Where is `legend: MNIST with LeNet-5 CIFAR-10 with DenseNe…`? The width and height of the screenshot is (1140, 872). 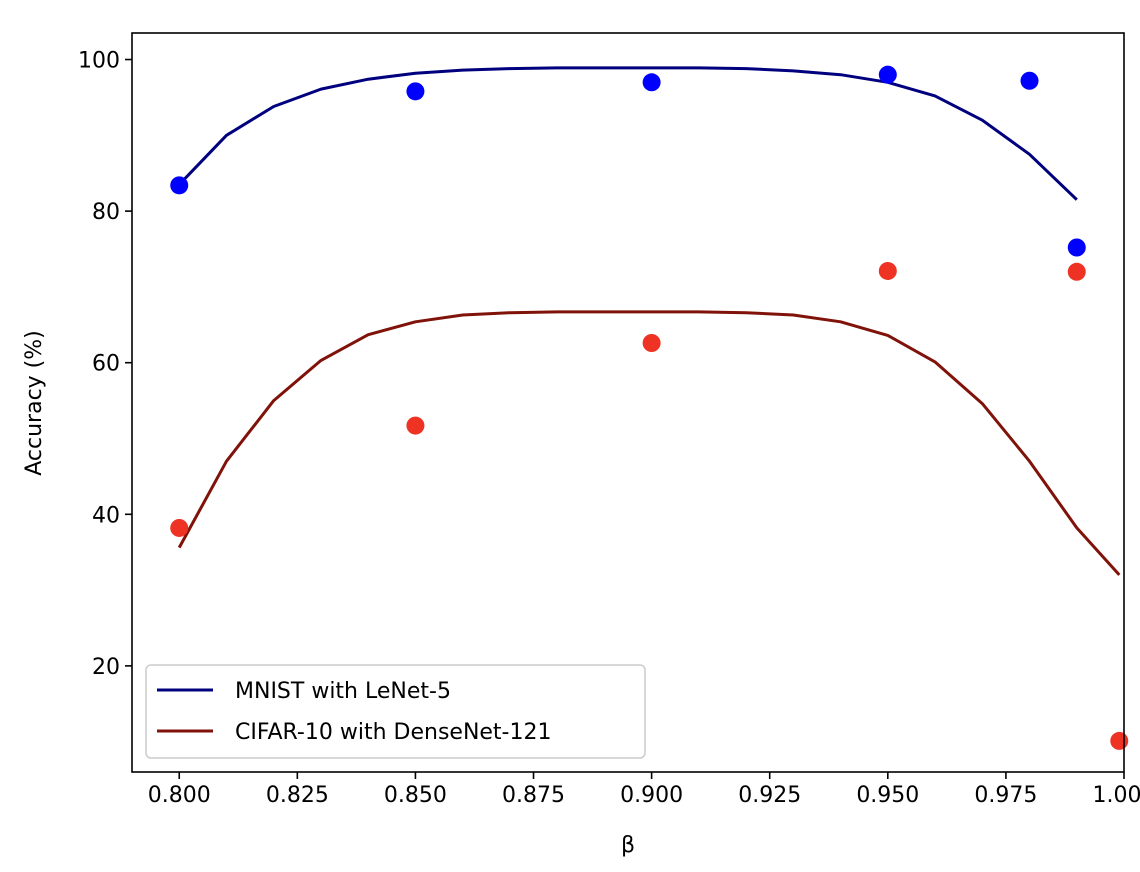
legend: MNIST with LeNet-5 CIFAR-10 with DenseNe… is located at coordinates (395, 711).